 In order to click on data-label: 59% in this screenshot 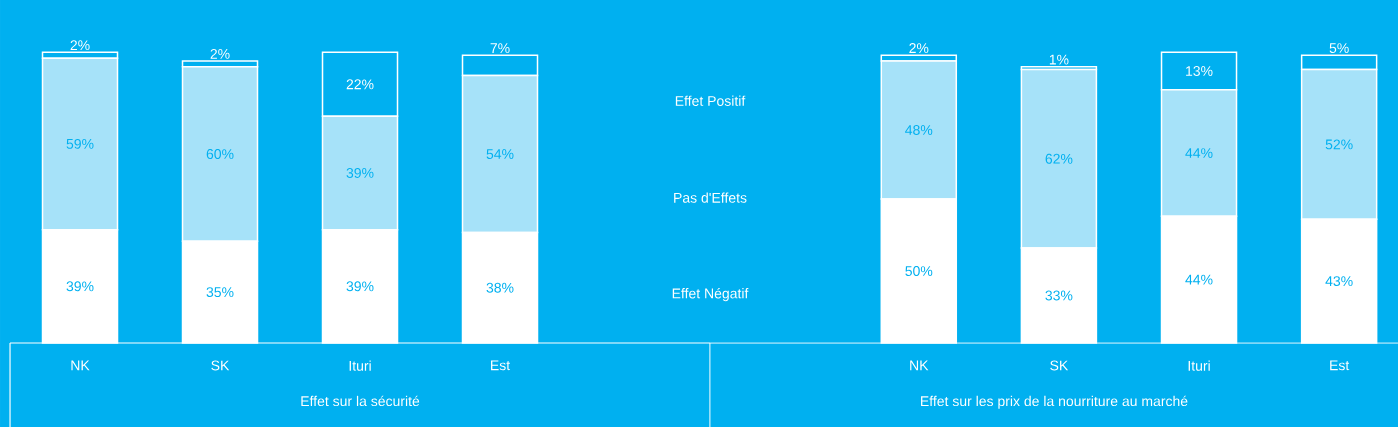, I will do `click(80, 143)`.